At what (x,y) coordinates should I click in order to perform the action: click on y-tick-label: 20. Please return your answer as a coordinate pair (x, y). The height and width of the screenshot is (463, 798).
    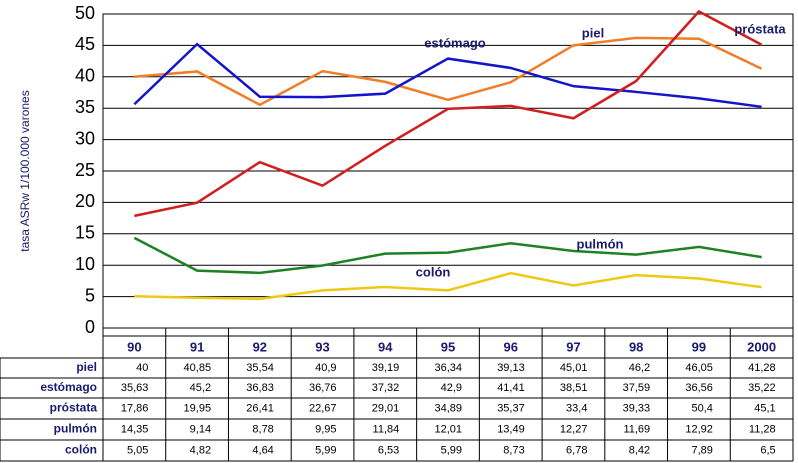
    Looking at the image, I should click on (85, 201).